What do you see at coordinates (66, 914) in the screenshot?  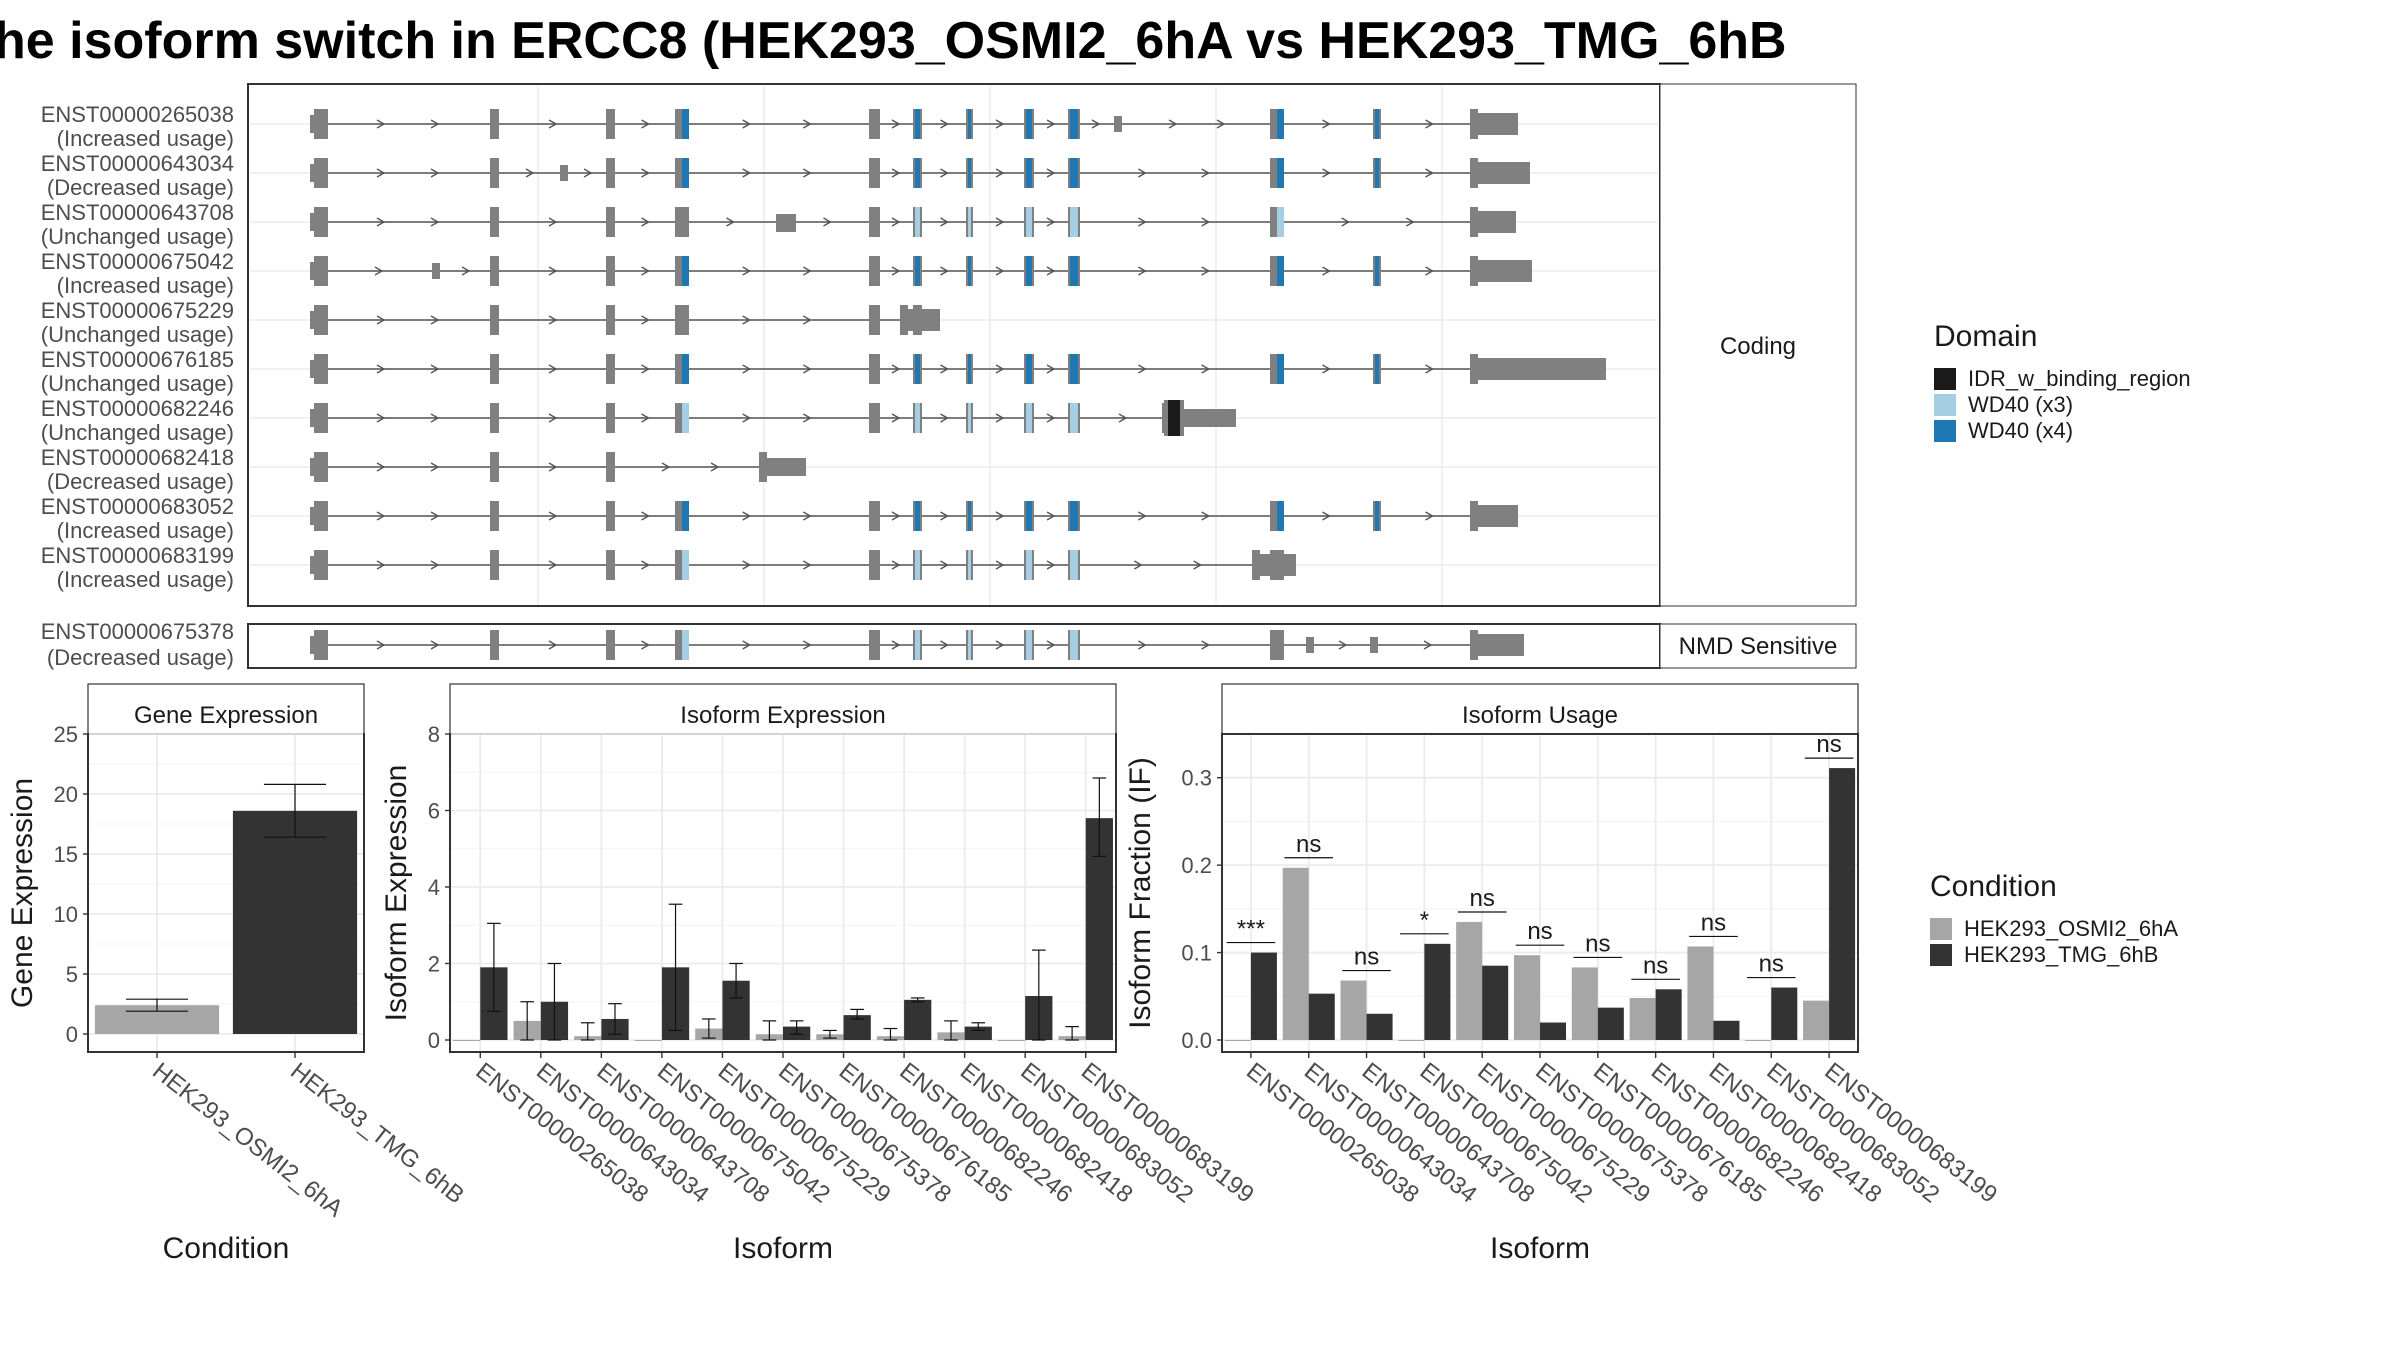 I see `y-tick-label: 10` at bounding box center [66, 914].